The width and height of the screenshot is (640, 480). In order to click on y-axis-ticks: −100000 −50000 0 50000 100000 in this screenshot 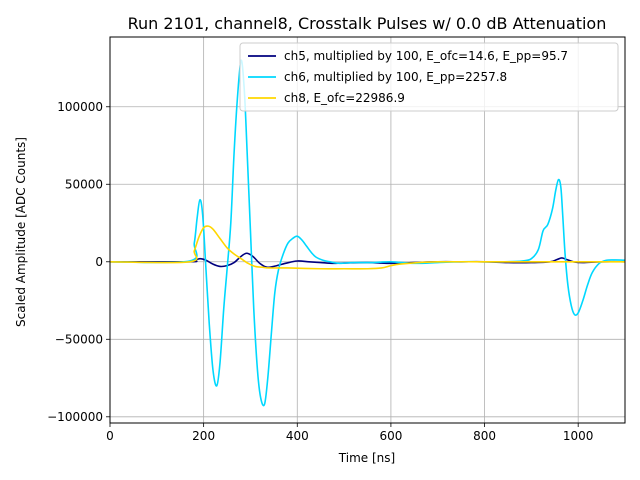, I will do `click(78, 262)`.